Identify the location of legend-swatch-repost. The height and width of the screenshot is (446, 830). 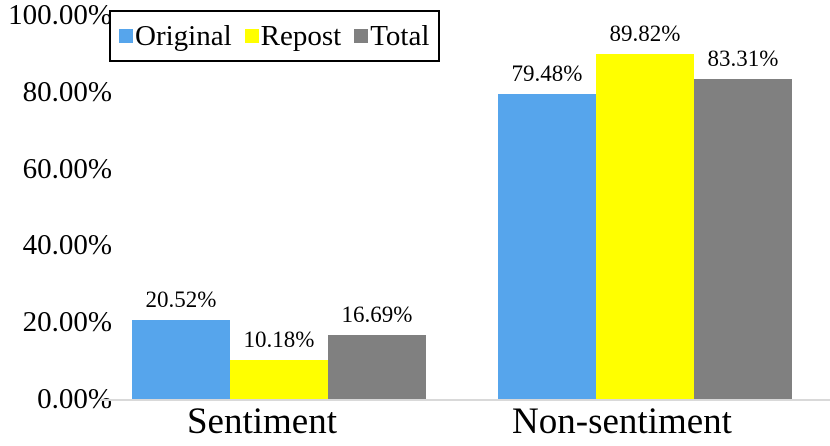
(251, 36).